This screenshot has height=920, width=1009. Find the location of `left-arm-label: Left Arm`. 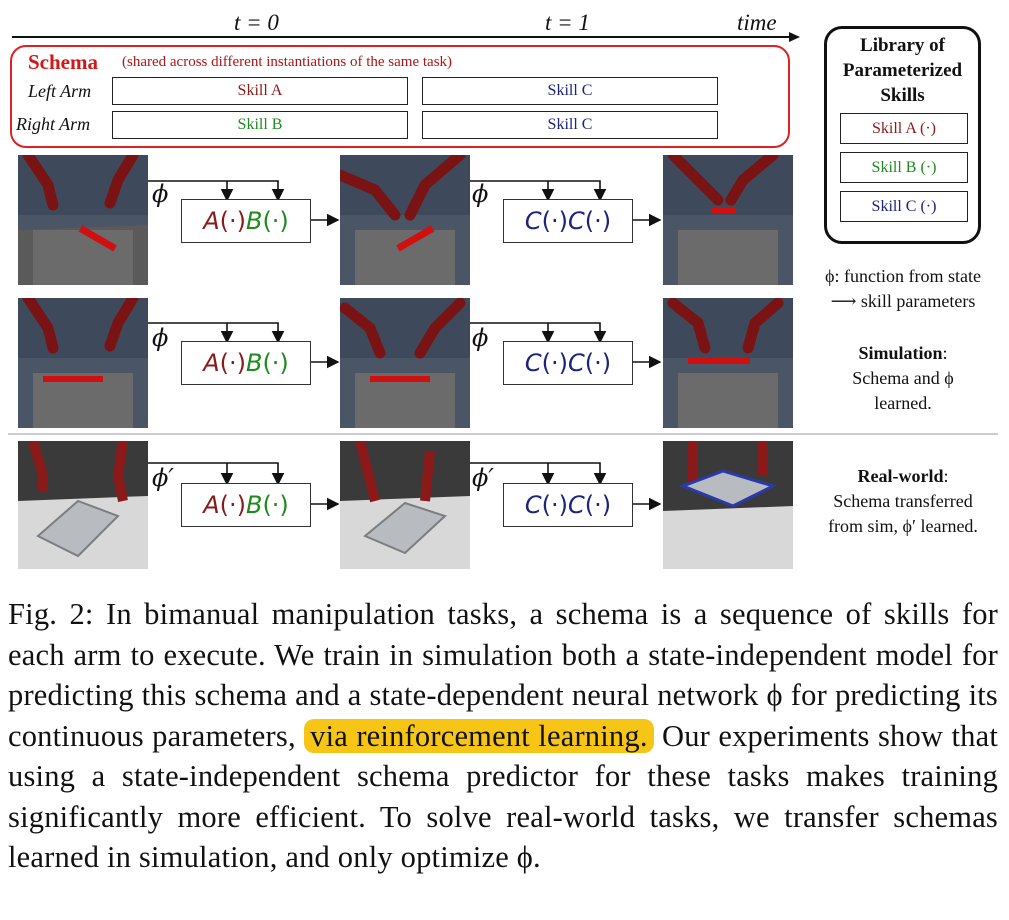

left-arm-label: Left Arm is located at coordinates (60, 91).